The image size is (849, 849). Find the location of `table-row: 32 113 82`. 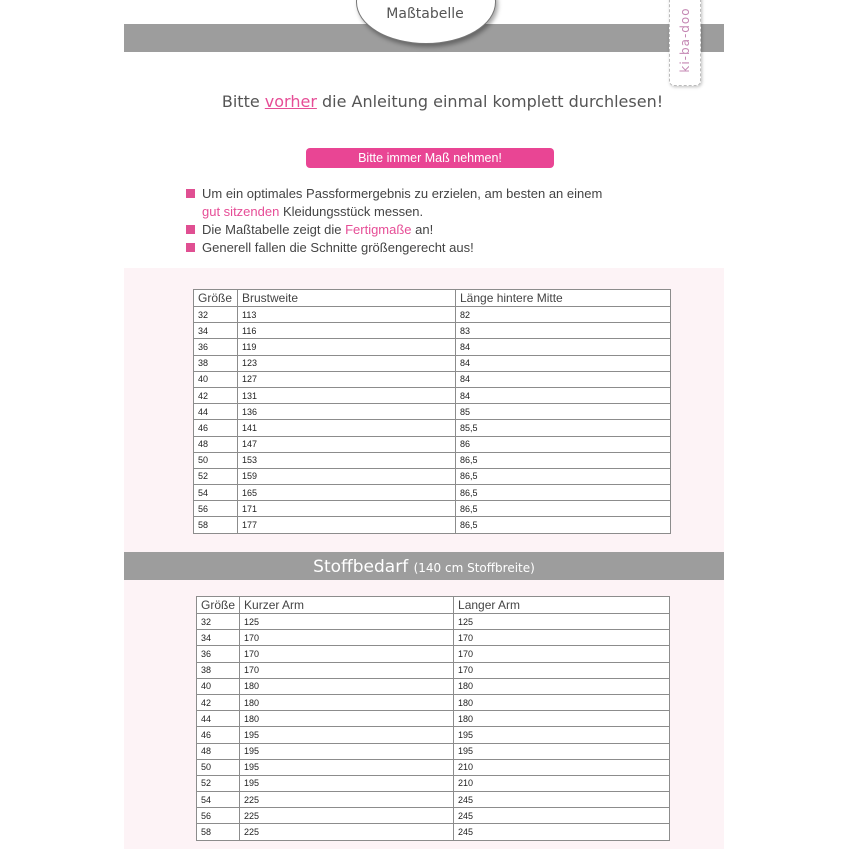

table-row: 32 113 82 is located at coordinates (432, 314).